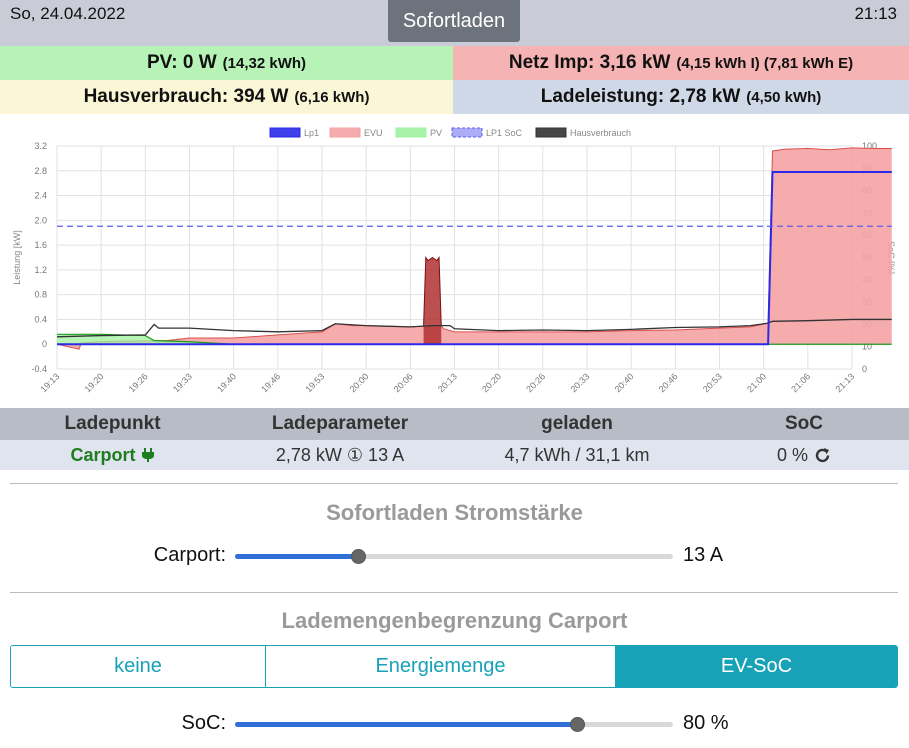  I want to click on current-slider-thumb, so click(358, 556).